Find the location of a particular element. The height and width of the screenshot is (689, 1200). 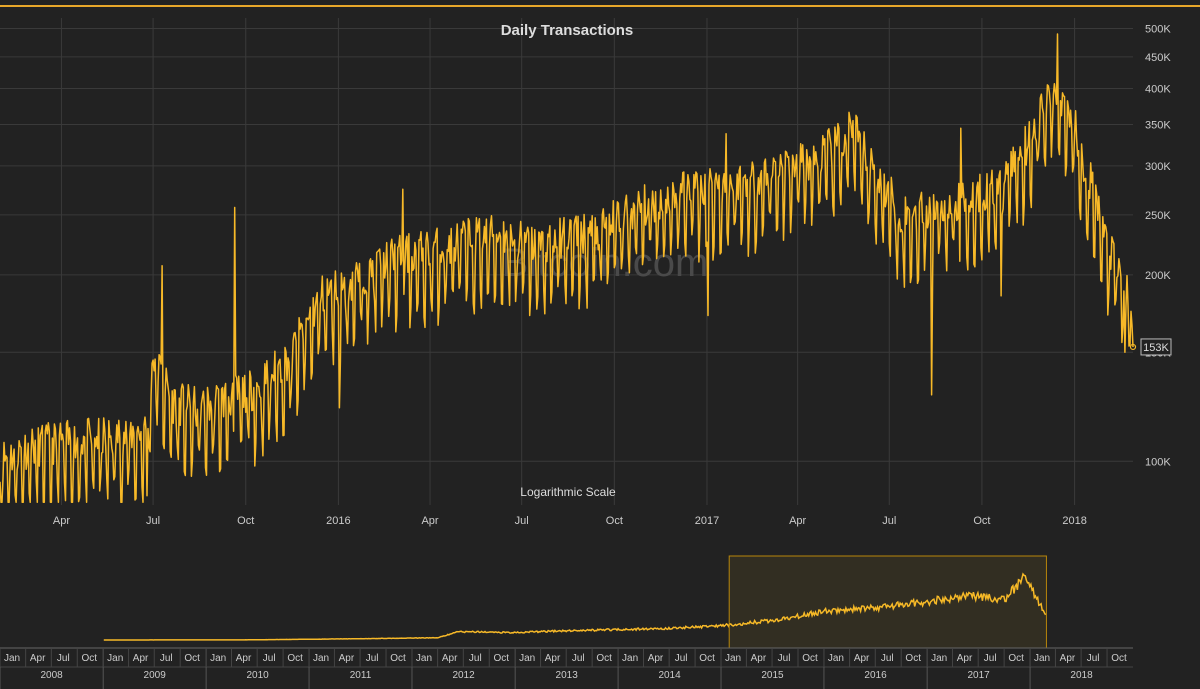

y-axis: 100K150K200K250K300K350K400K450K500K is located at coordinates (1158, 246).